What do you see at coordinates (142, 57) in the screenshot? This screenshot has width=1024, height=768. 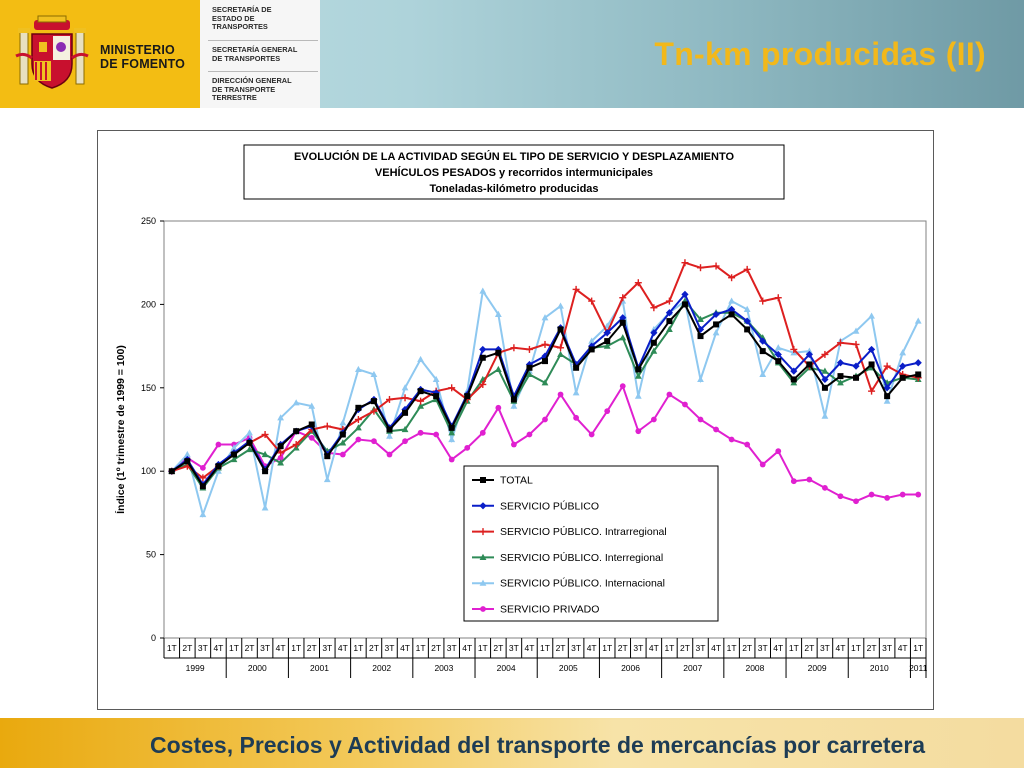 I see `ministry-name: MINISTERIO DE FOMENTO` at bounding box center [142, 57].